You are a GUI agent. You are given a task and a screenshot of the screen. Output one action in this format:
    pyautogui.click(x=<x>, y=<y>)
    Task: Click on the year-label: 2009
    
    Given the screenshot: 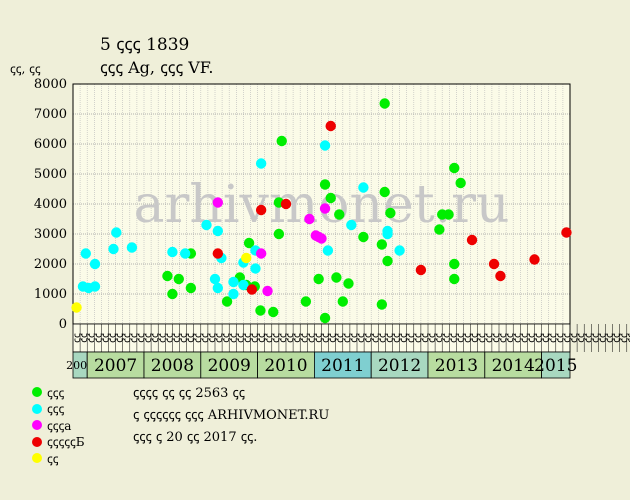 What is the action you would take?
    pyautogui.click(x=229, y=366)
    